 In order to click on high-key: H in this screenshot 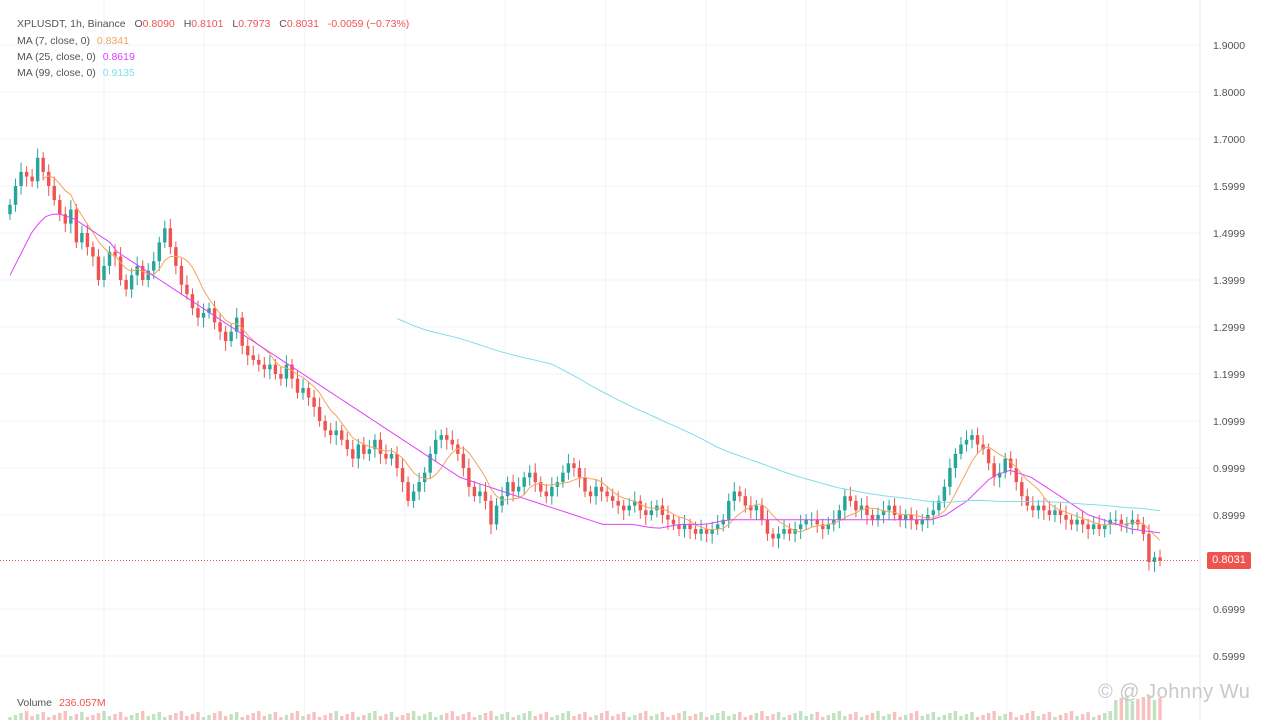, I will do `click(187, 24)`.